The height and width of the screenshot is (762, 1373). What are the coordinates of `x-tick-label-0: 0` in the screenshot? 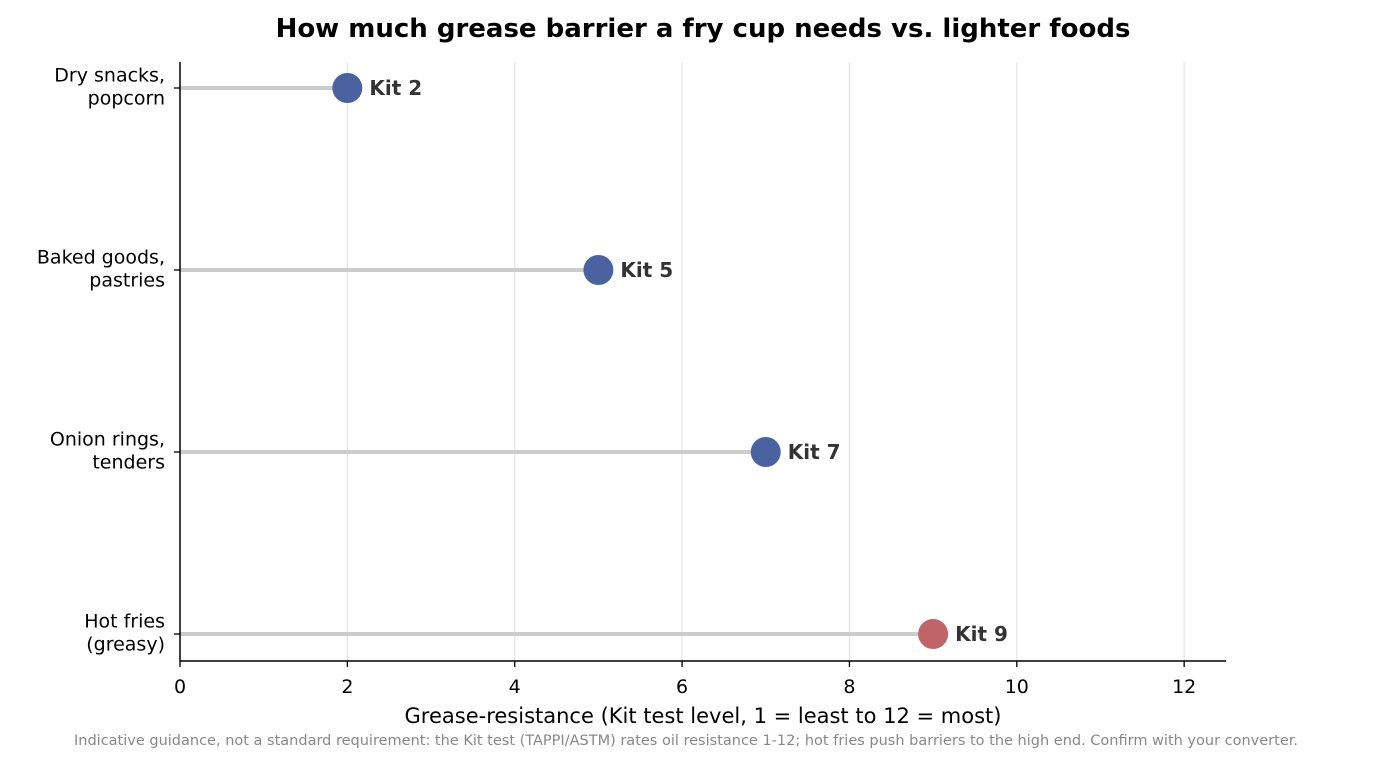 It's located at (180, 687).